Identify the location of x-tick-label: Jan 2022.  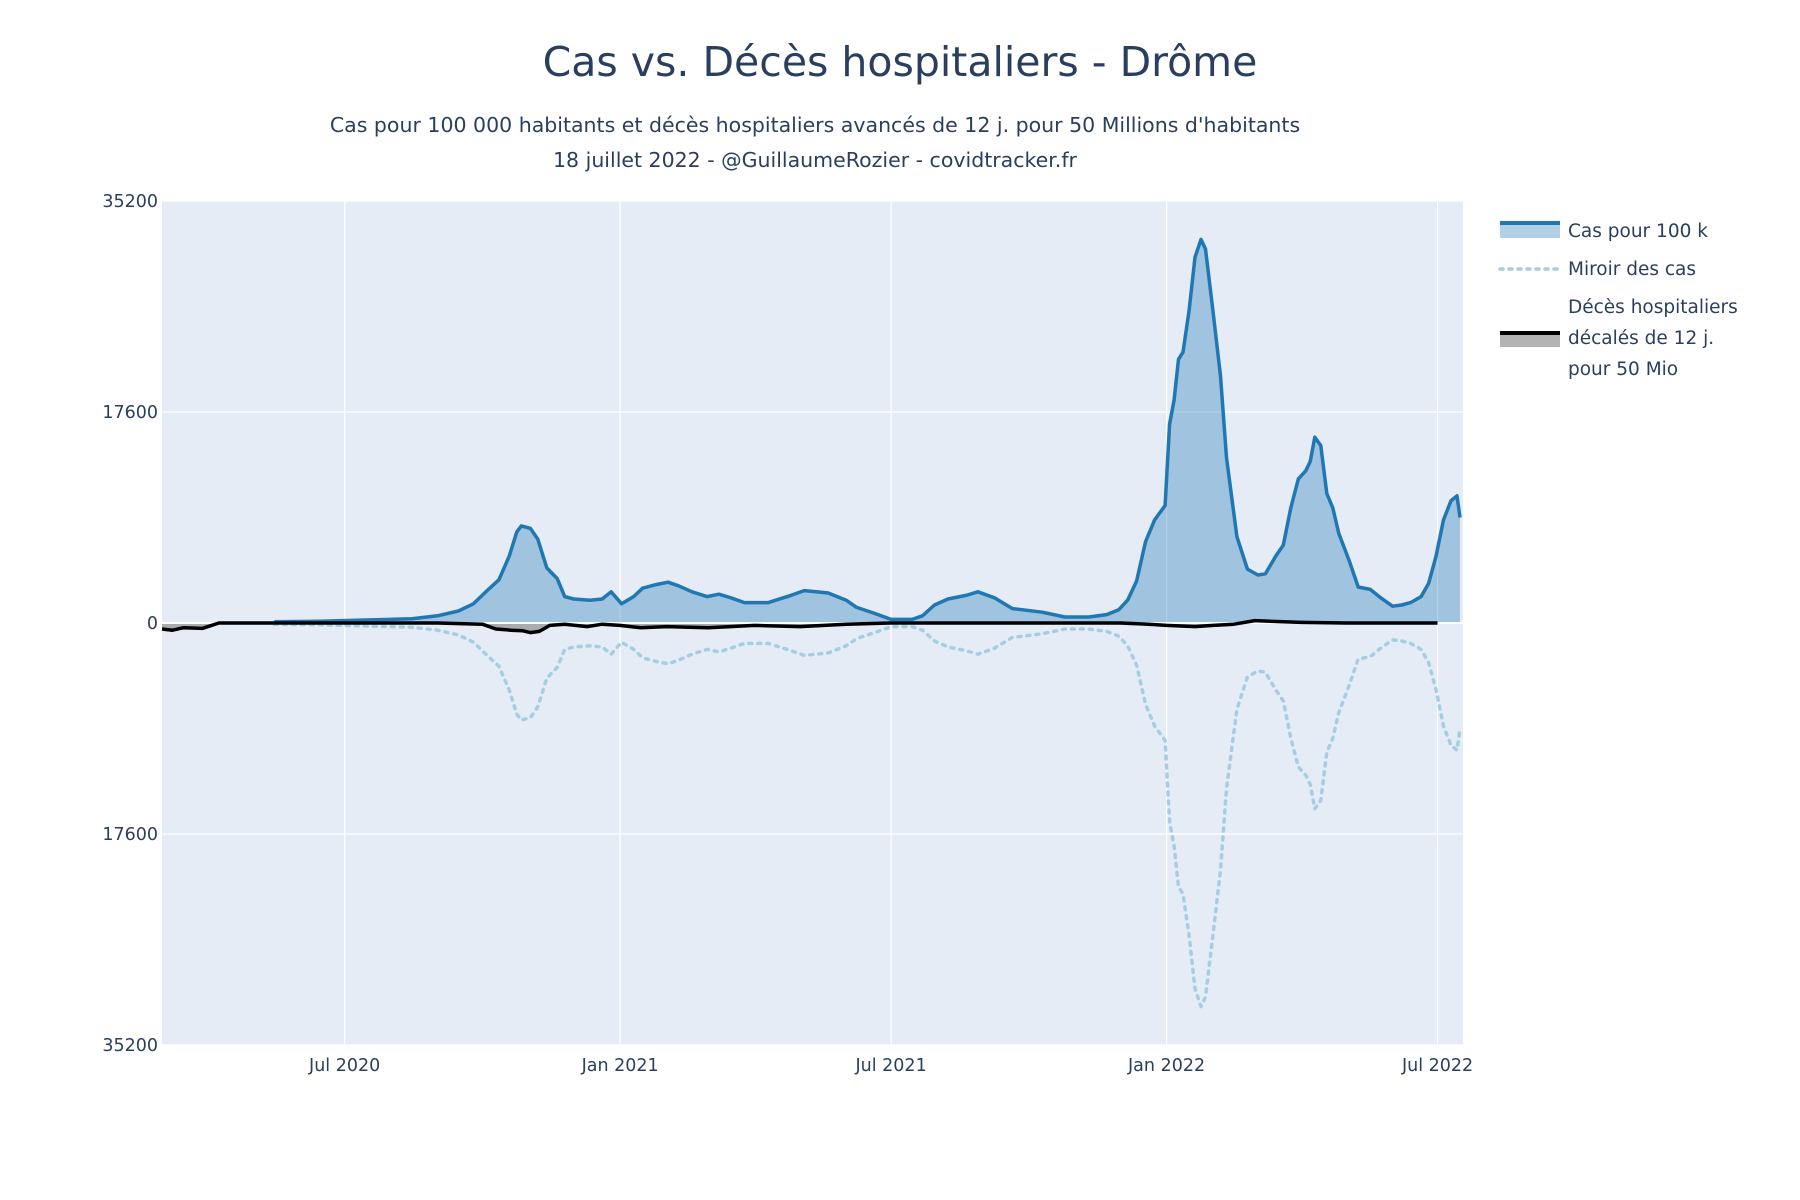
(1166, 1066).